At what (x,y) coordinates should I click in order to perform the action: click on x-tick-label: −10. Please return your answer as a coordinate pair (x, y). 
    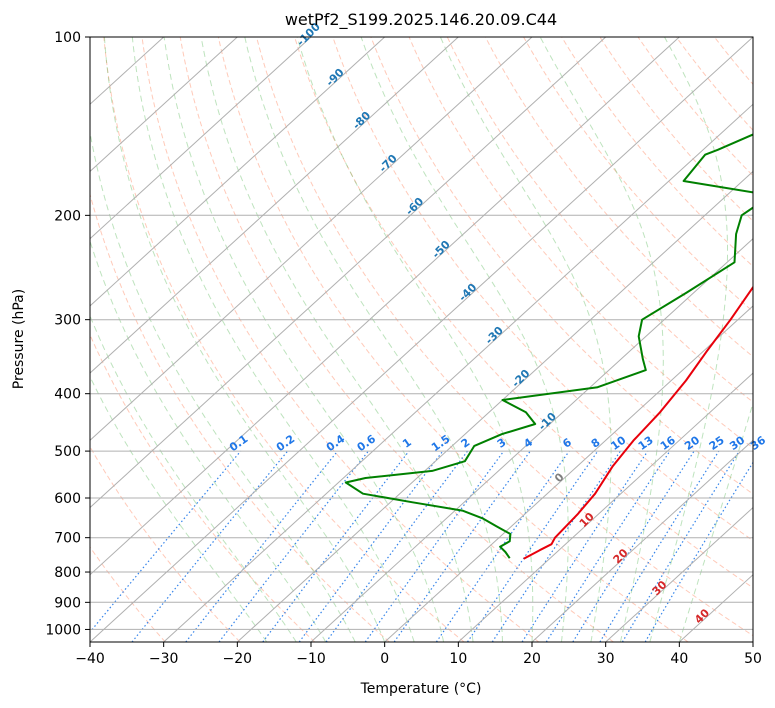
    Looking at the image, I should click on (311, 659).